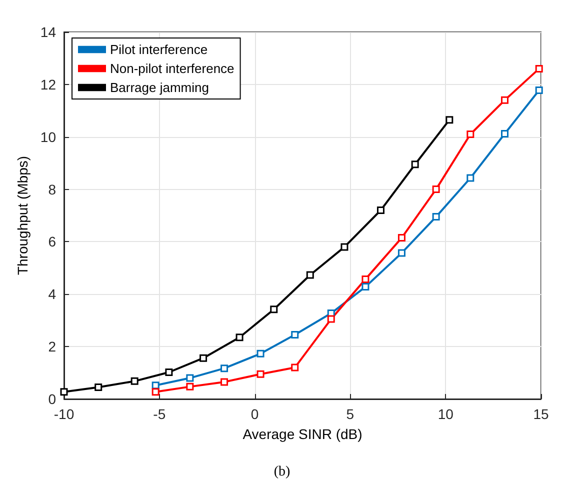 The width and height of the screenshot is (564, 491). What do you see at coordinates (48, 32) in the screenshot?
I see `y-tick-label: 14` at bounding box center [48, 32].